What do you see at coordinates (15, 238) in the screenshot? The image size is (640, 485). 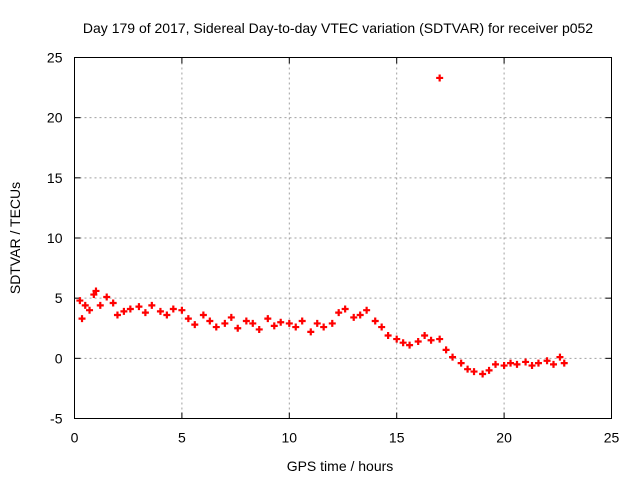 I see `y-axis-label: SDTVAR / TECUs` at bounding box center [15, 238].